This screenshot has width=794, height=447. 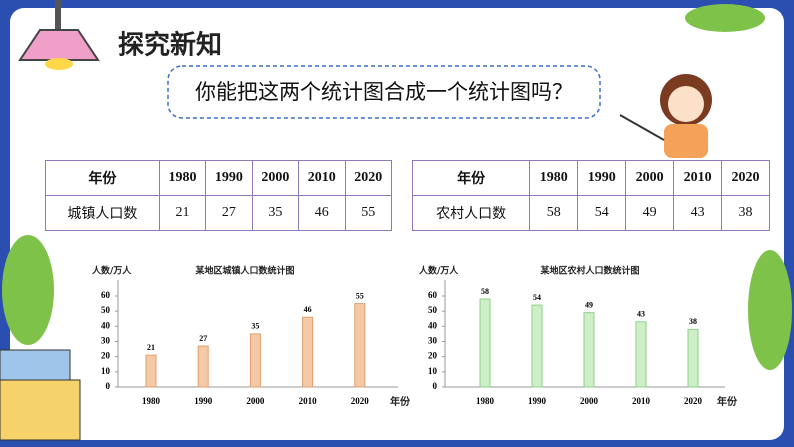 What do you see at coordinates (693, 321) in the screenshot?
I see `data-label: 38` at bounding box center [693, 321].